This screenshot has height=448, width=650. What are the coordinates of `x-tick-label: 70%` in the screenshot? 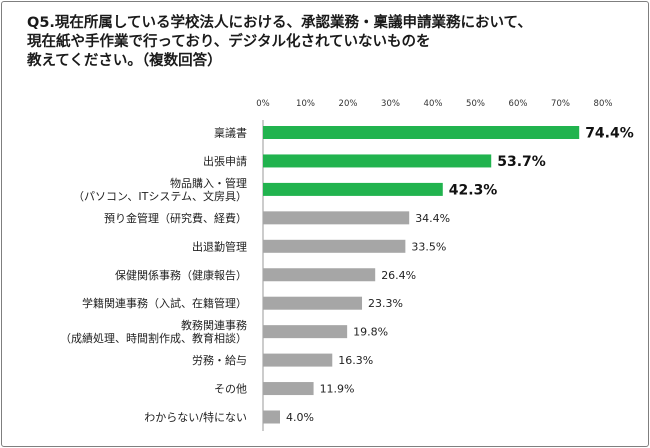 It's located at (560, 104).